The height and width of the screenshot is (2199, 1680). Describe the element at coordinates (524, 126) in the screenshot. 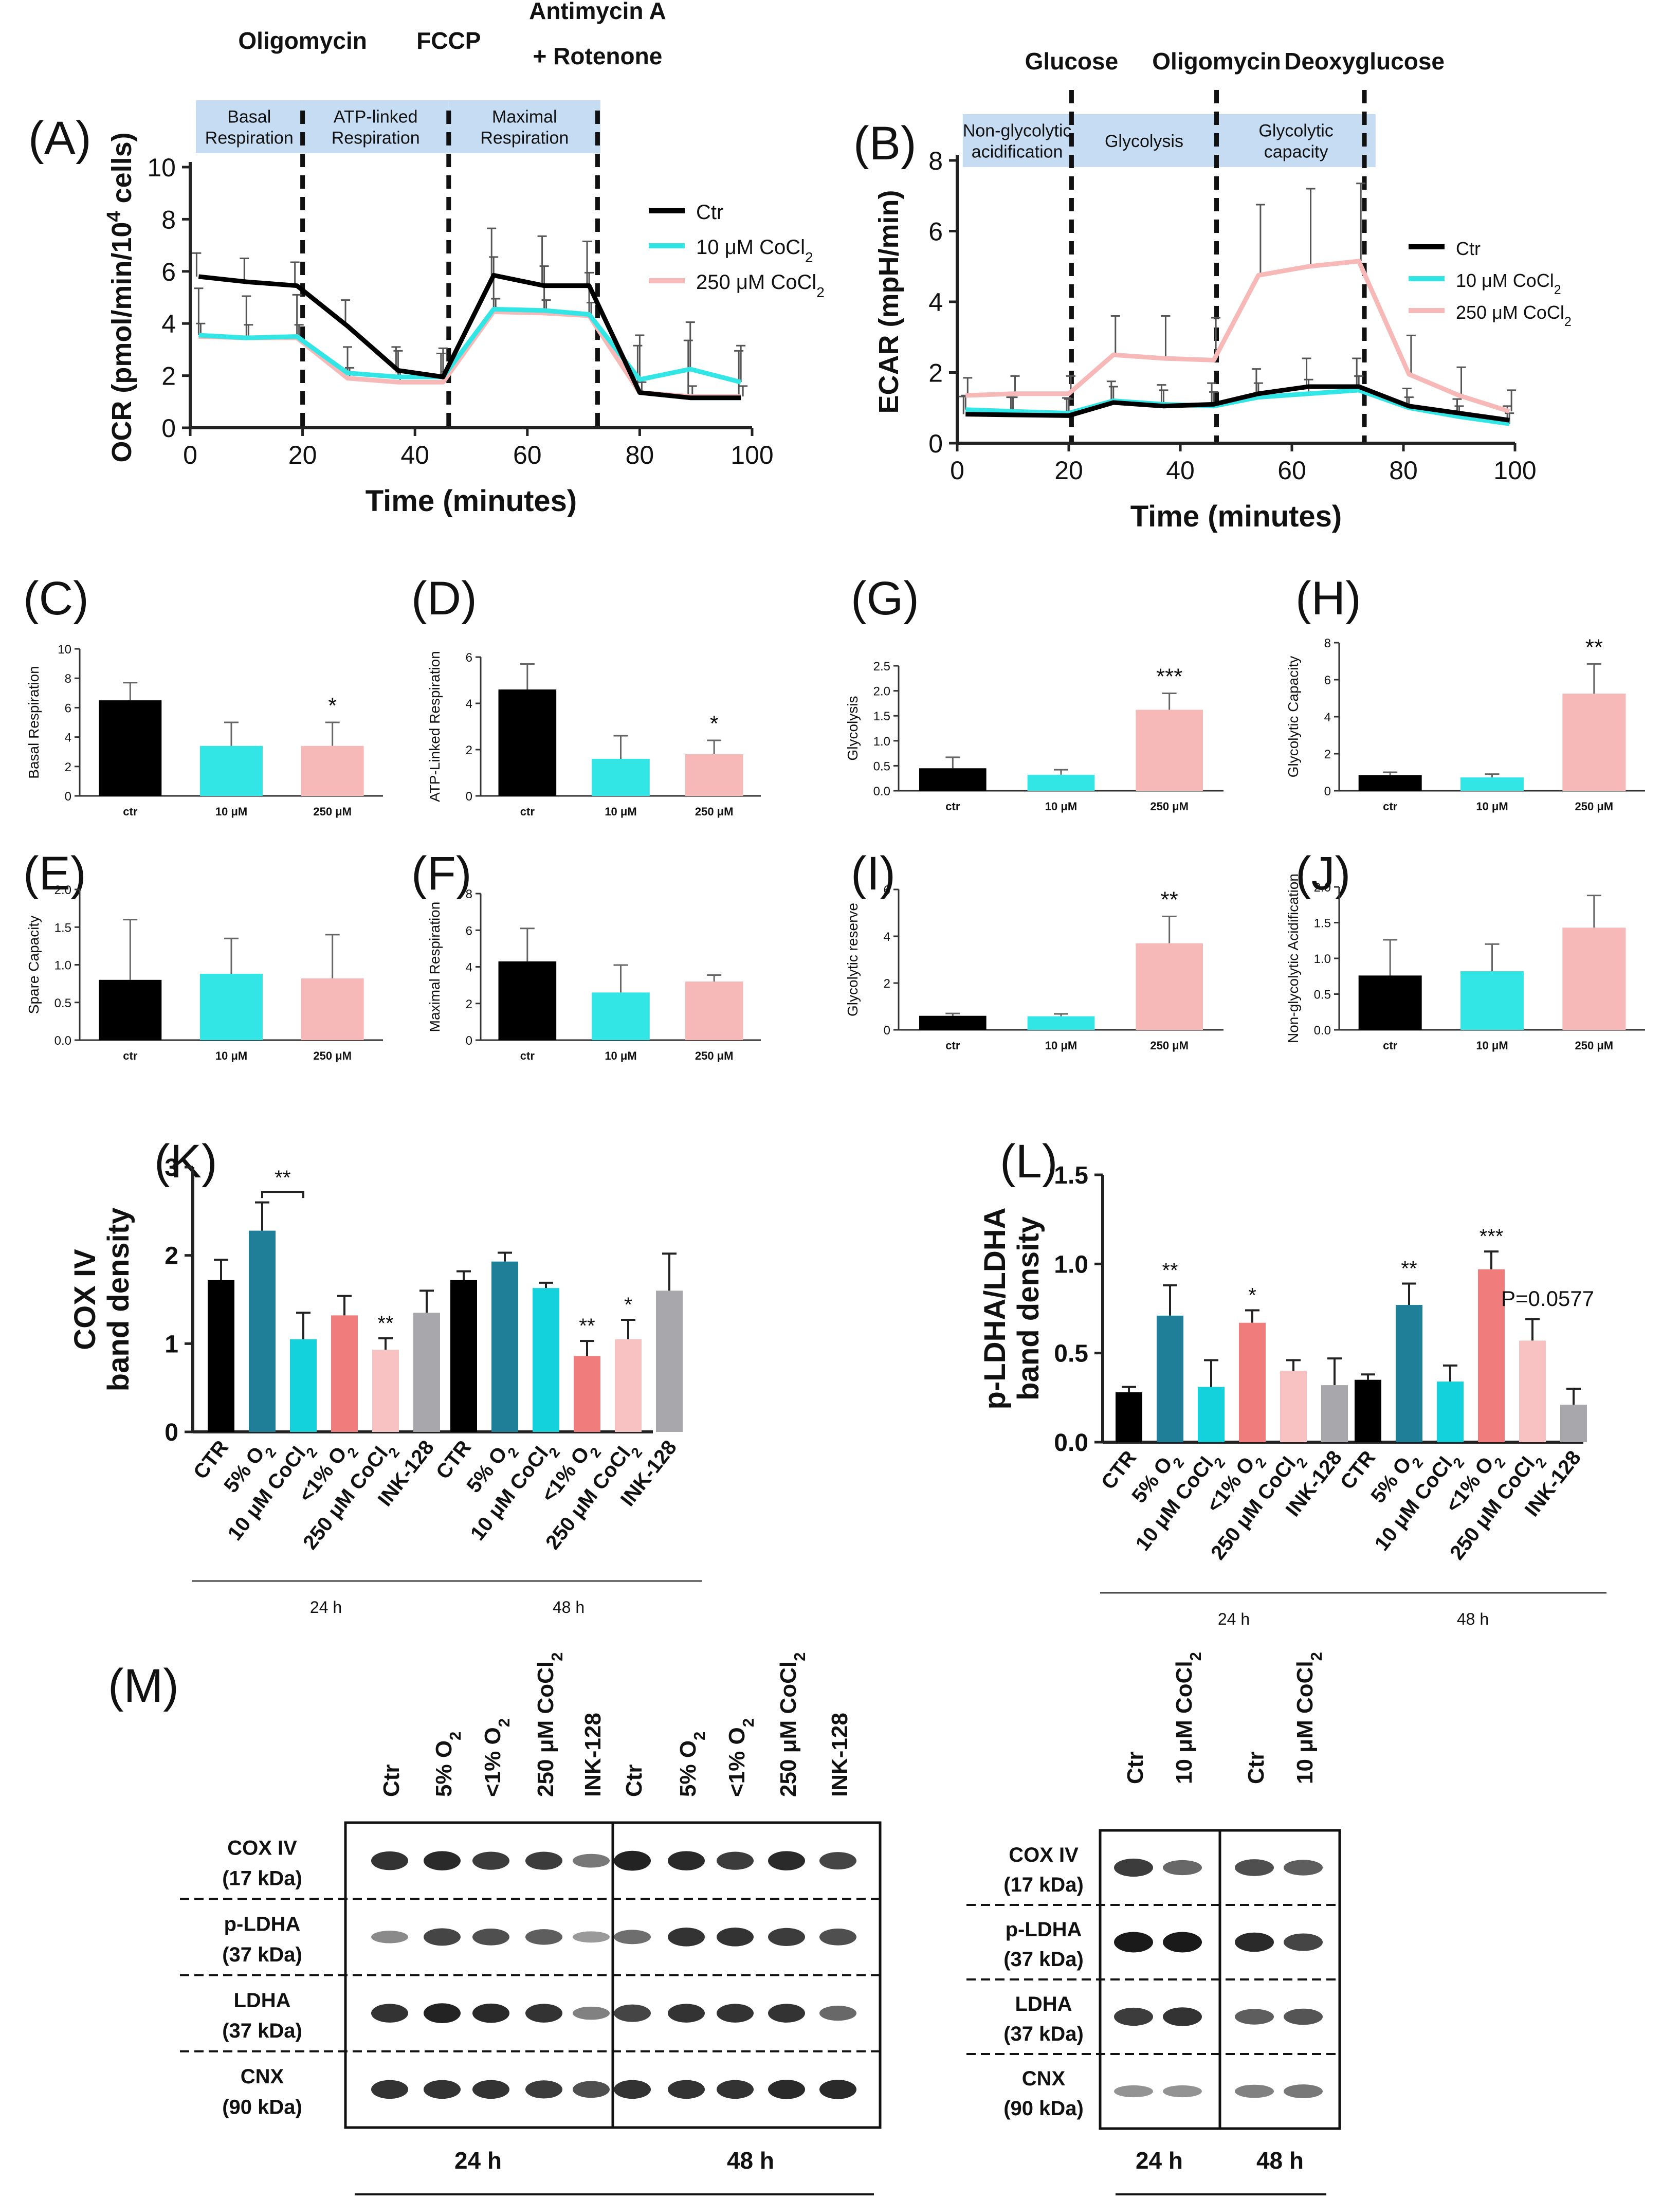

I see `phase-bar` at that location.